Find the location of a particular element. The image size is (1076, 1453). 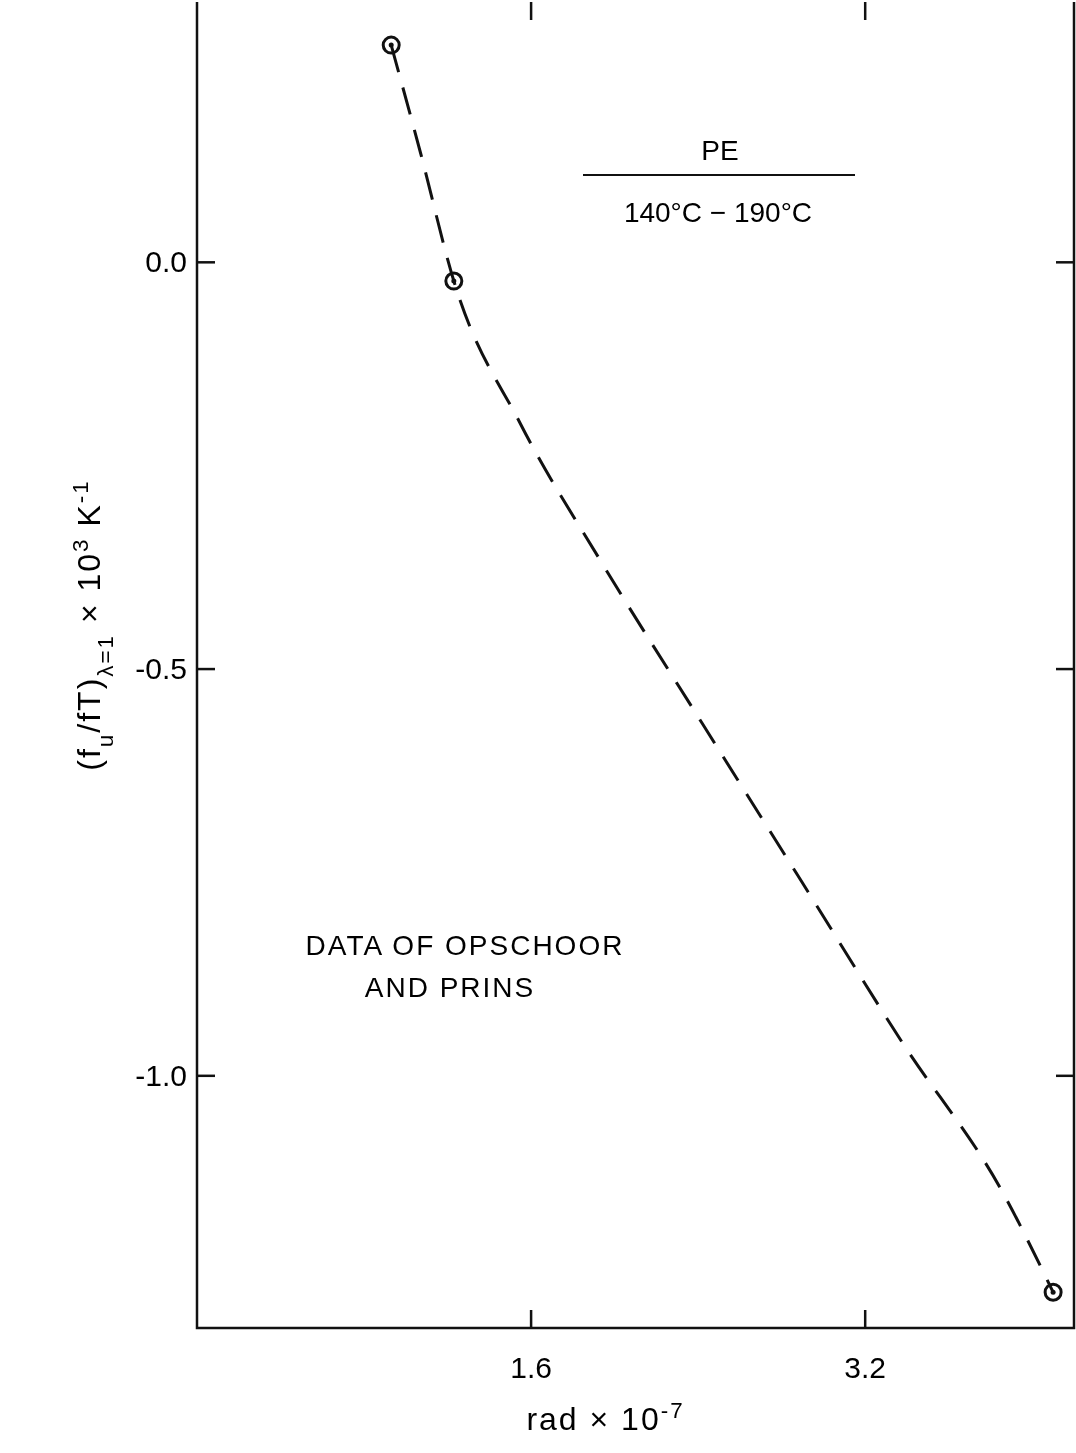

x-tick-label: 1.6 is located at coordinates (531, 1367).